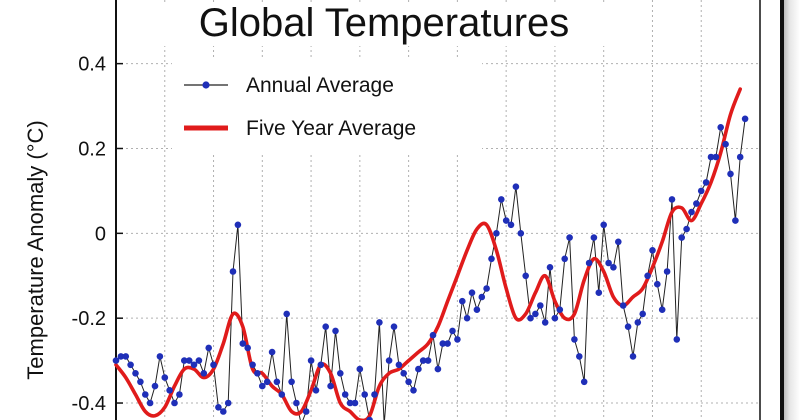 The width and height of the screenshot is (800, 420). What do you see at coordinates (100, 234) in the screenshot?
I see `y-tick-label: 0` at bounding box center [100, 234].